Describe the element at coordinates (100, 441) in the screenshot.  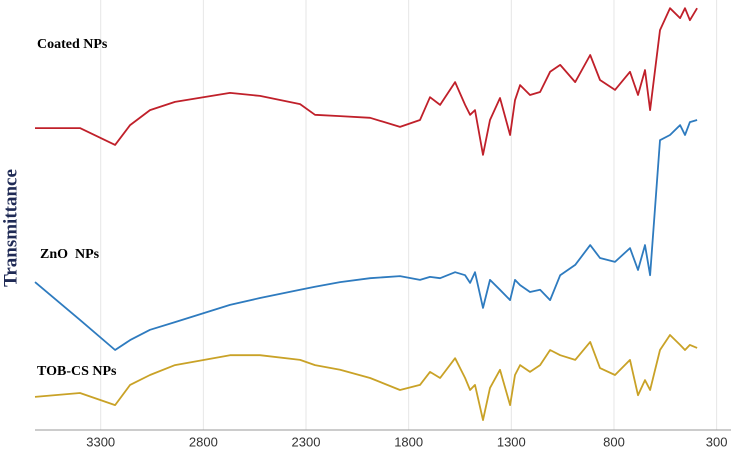
I see `x-tick-label: 3300` at that location.